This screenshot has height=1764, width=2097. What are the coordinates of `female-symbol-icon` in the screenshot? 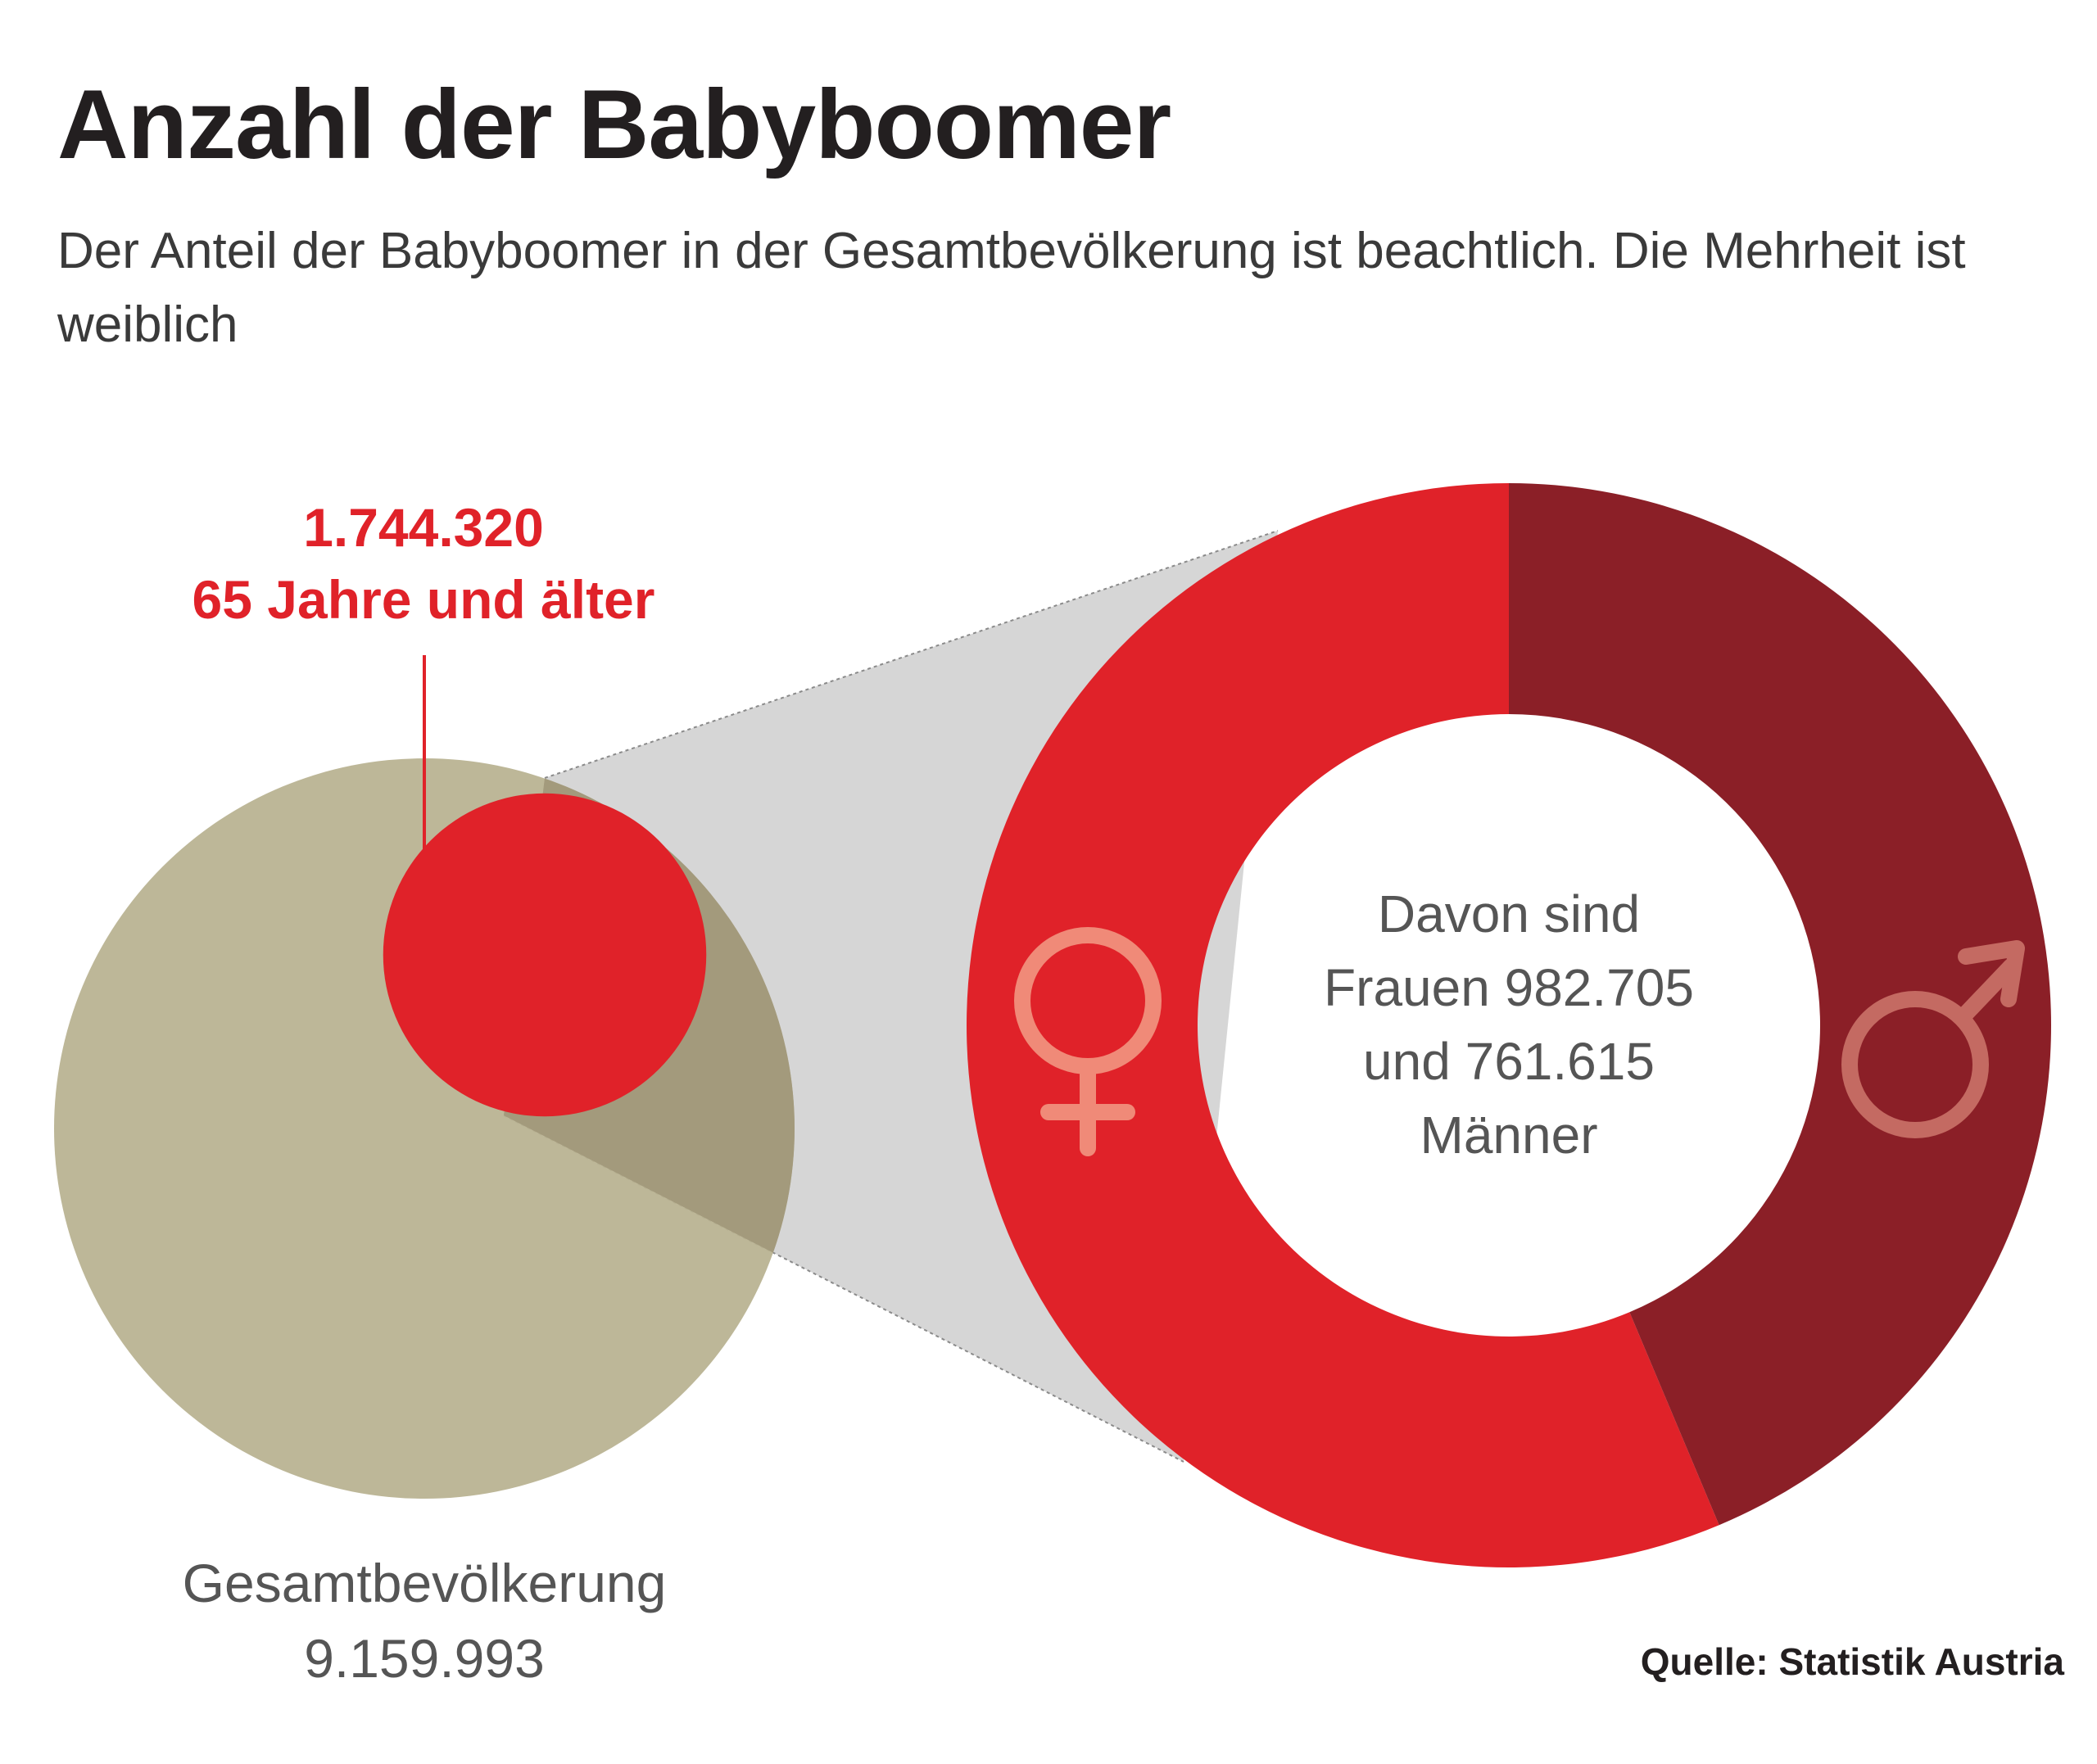 It's located at (1088, 1041).